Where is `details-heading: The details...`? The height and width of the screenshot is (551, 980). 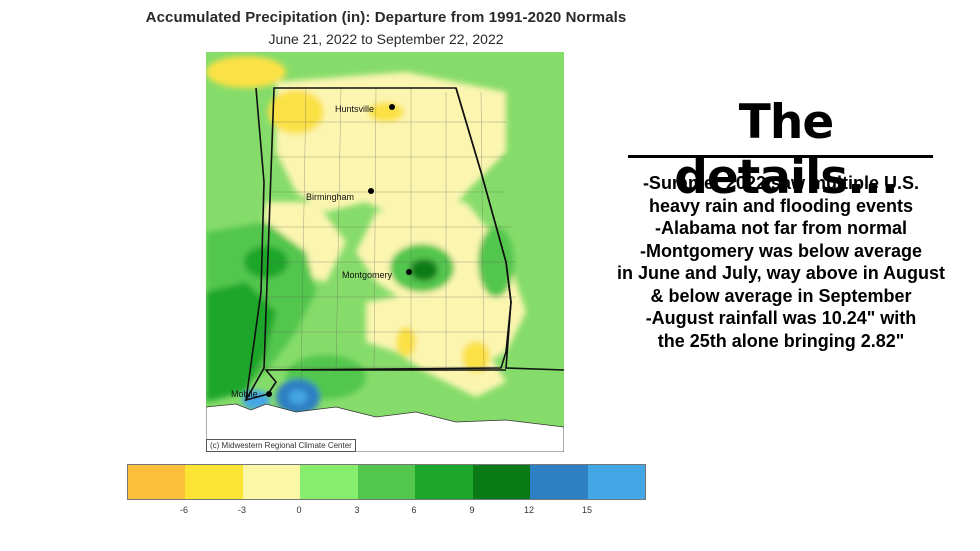
details-heading: The details... is located at coordinates (786, 150).